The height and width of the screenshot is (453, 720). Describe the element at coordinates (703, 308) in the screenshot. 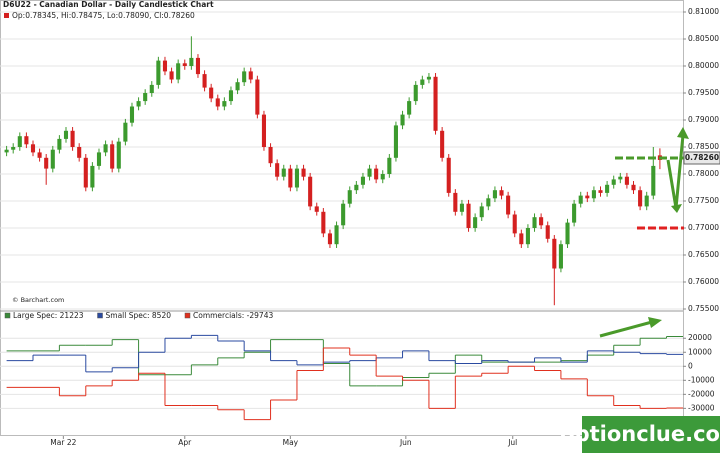

I see `y-tick-label: 0.75500` at that location.